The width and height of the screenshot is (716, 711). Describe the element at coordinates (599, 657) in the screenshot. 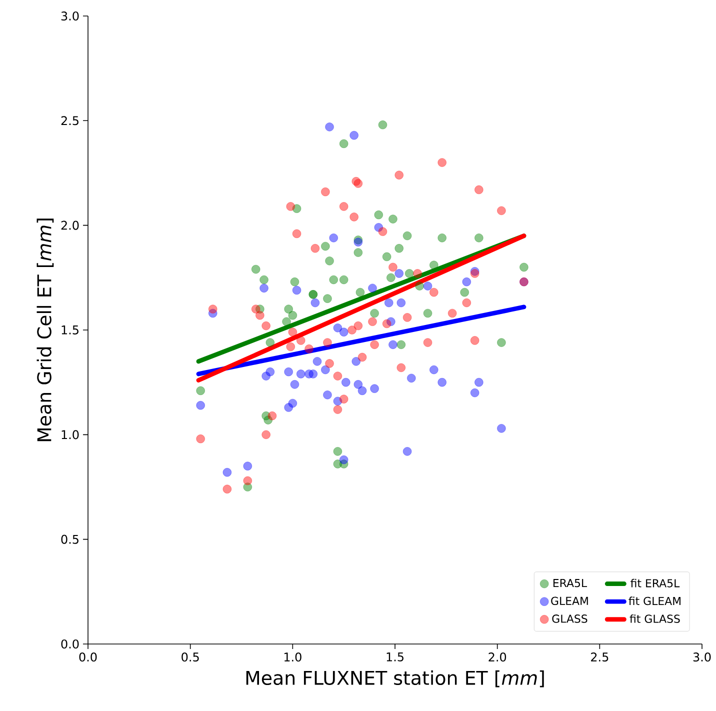

I see `x-tick-label: 2.5` at that location.